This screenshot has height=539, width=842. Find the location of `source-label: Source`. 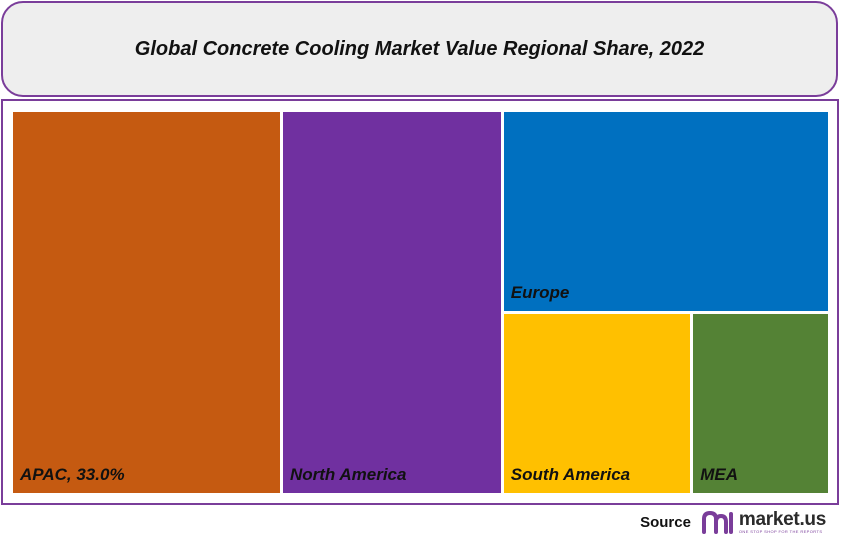

source-label: Source is located at coordinates (665, 522).